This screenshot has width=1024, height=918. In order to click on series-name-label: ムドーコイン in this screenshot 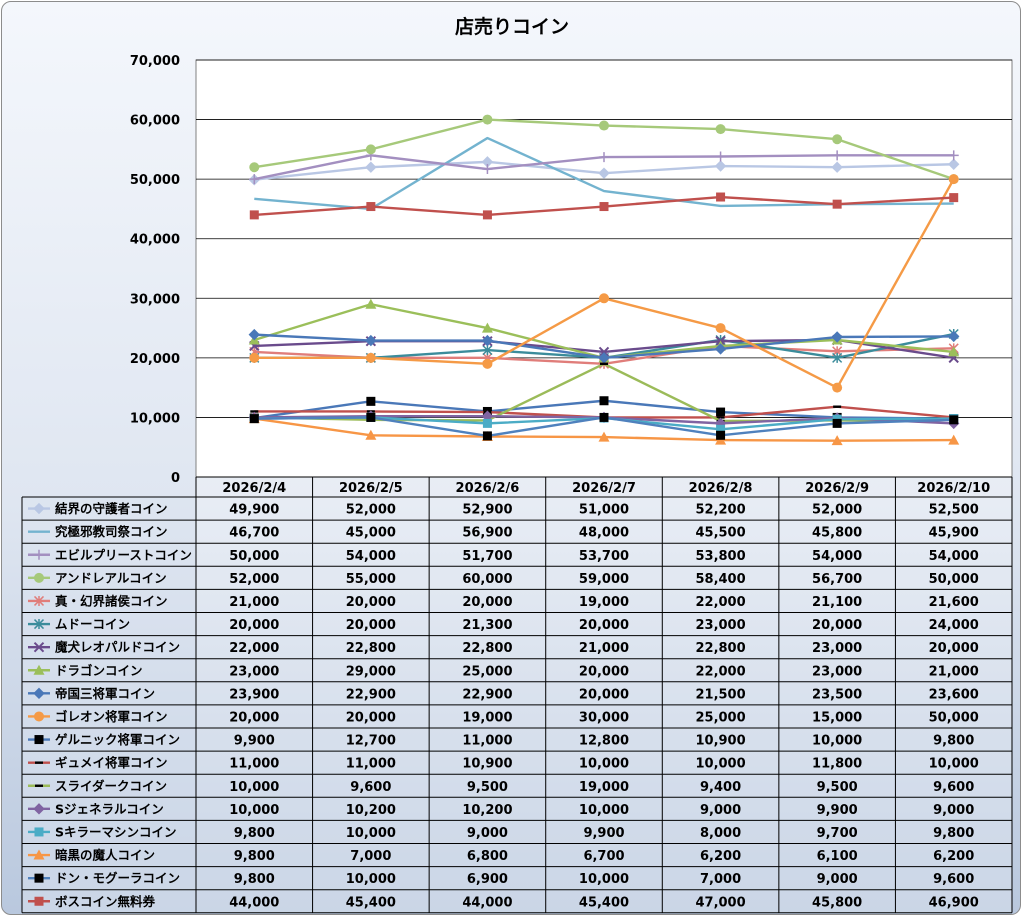, I will do `click(92, 624)`.